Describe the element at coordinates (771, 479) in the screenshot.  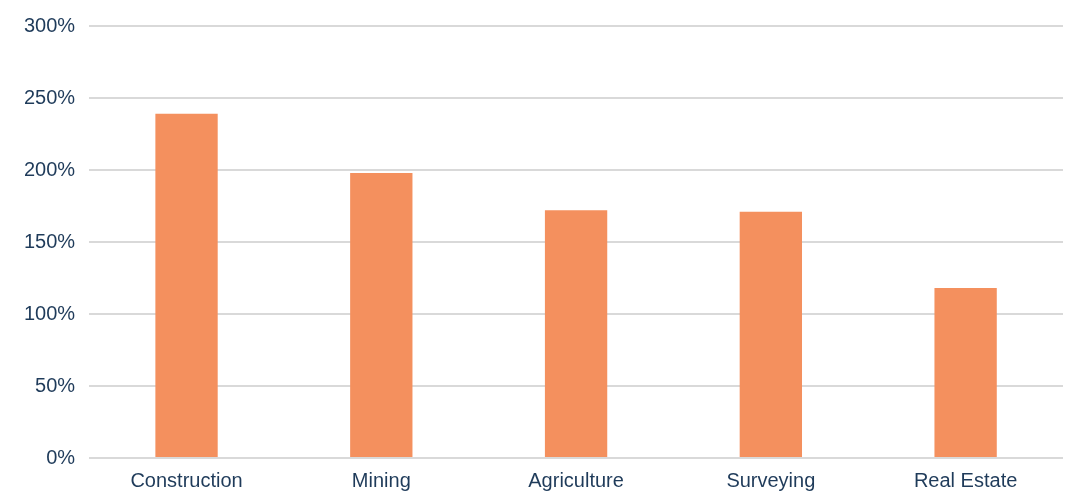
I see `x-tick-label: Surveying` at that location.